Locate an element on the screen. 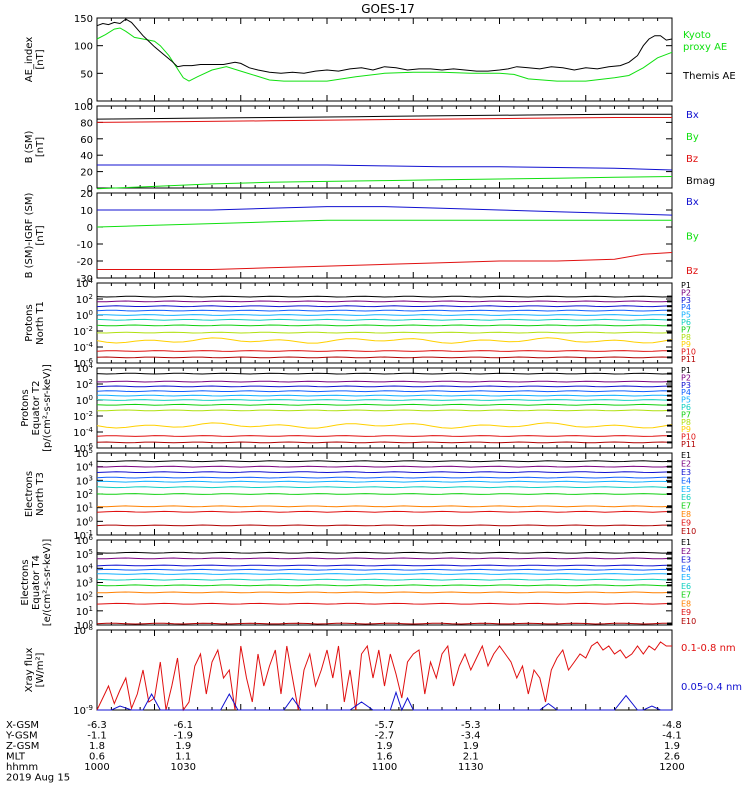 This screenshot has width=750, height=800. y-tick-label: 150 is located at coordinates (83, 19).